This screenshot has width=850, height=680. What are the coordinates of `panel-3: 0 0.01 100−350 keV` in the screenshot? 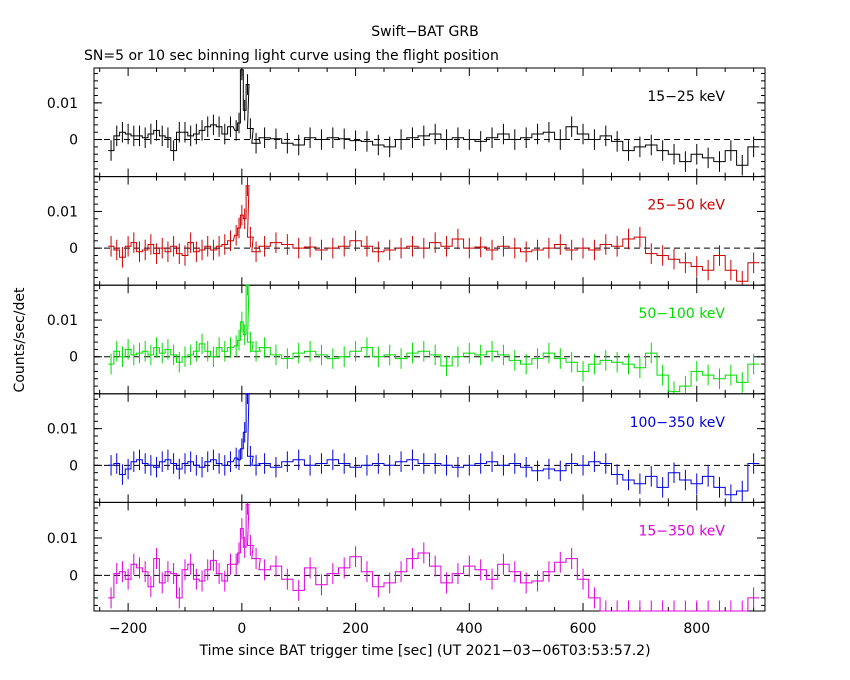 It's located at (406, 448).